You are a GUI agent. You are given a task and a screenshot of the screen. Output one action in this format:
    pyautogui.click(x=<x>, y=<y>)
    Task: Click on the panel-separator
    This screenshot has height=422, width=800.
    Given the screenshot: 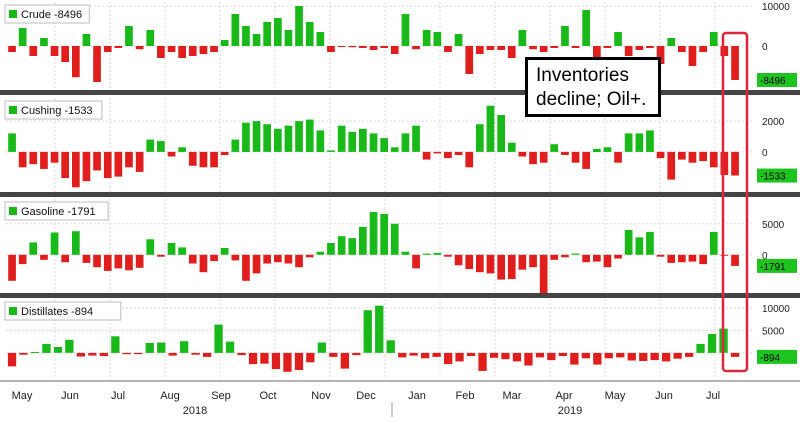 What is the action you would take?
    pyautogui.click(x=400, y=194)
    